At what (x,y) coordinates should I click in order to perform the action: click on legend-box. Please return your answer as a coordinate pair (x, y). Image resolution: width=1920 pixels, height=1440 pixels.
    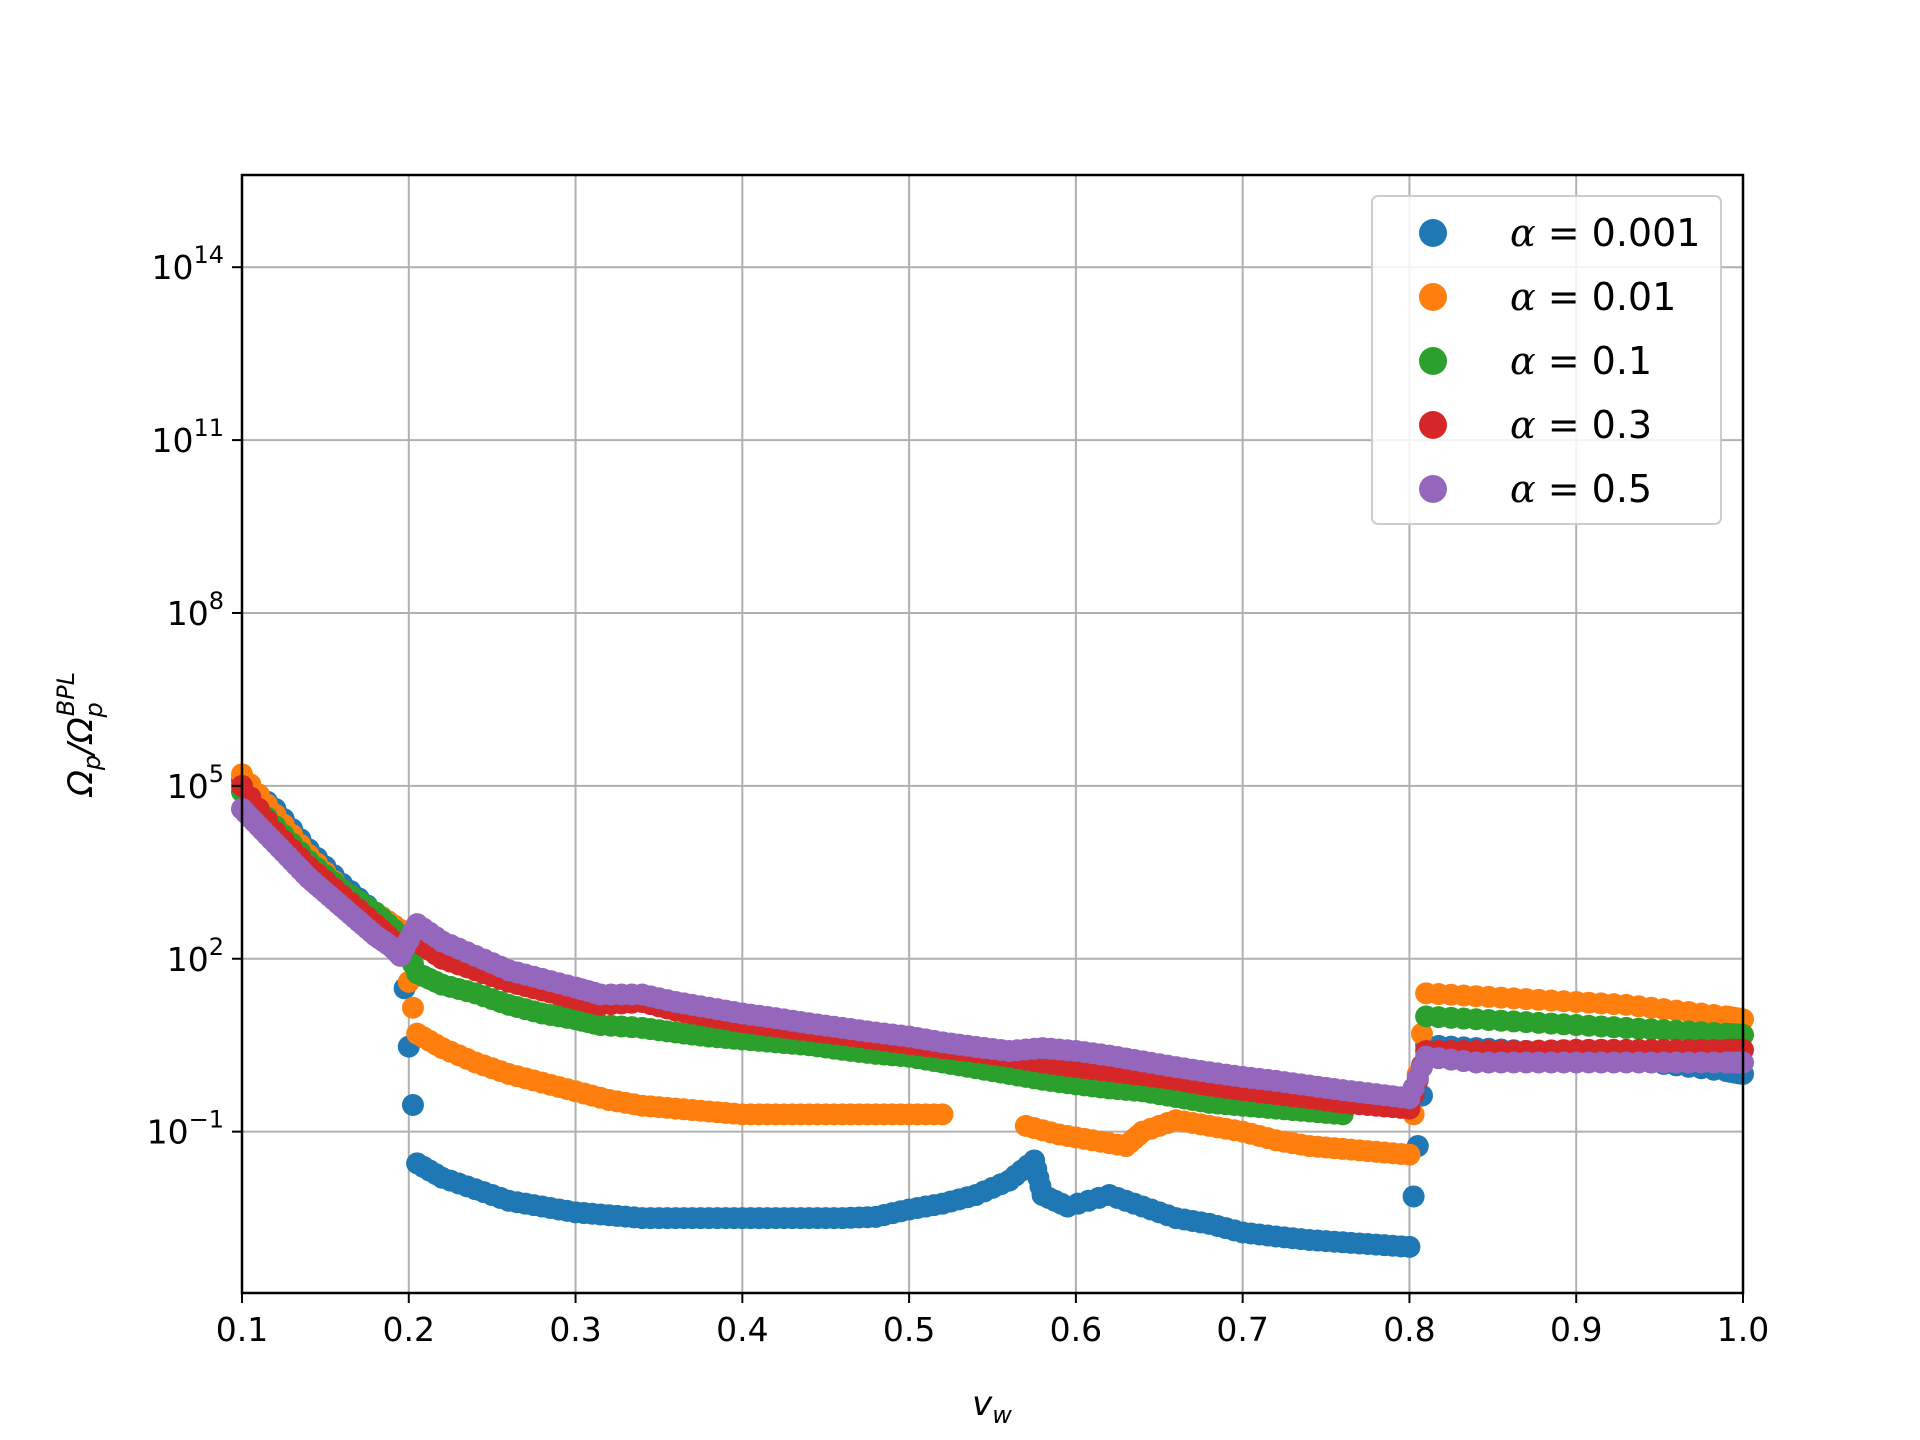
    Looking at the image, I should click on (1546, 360).